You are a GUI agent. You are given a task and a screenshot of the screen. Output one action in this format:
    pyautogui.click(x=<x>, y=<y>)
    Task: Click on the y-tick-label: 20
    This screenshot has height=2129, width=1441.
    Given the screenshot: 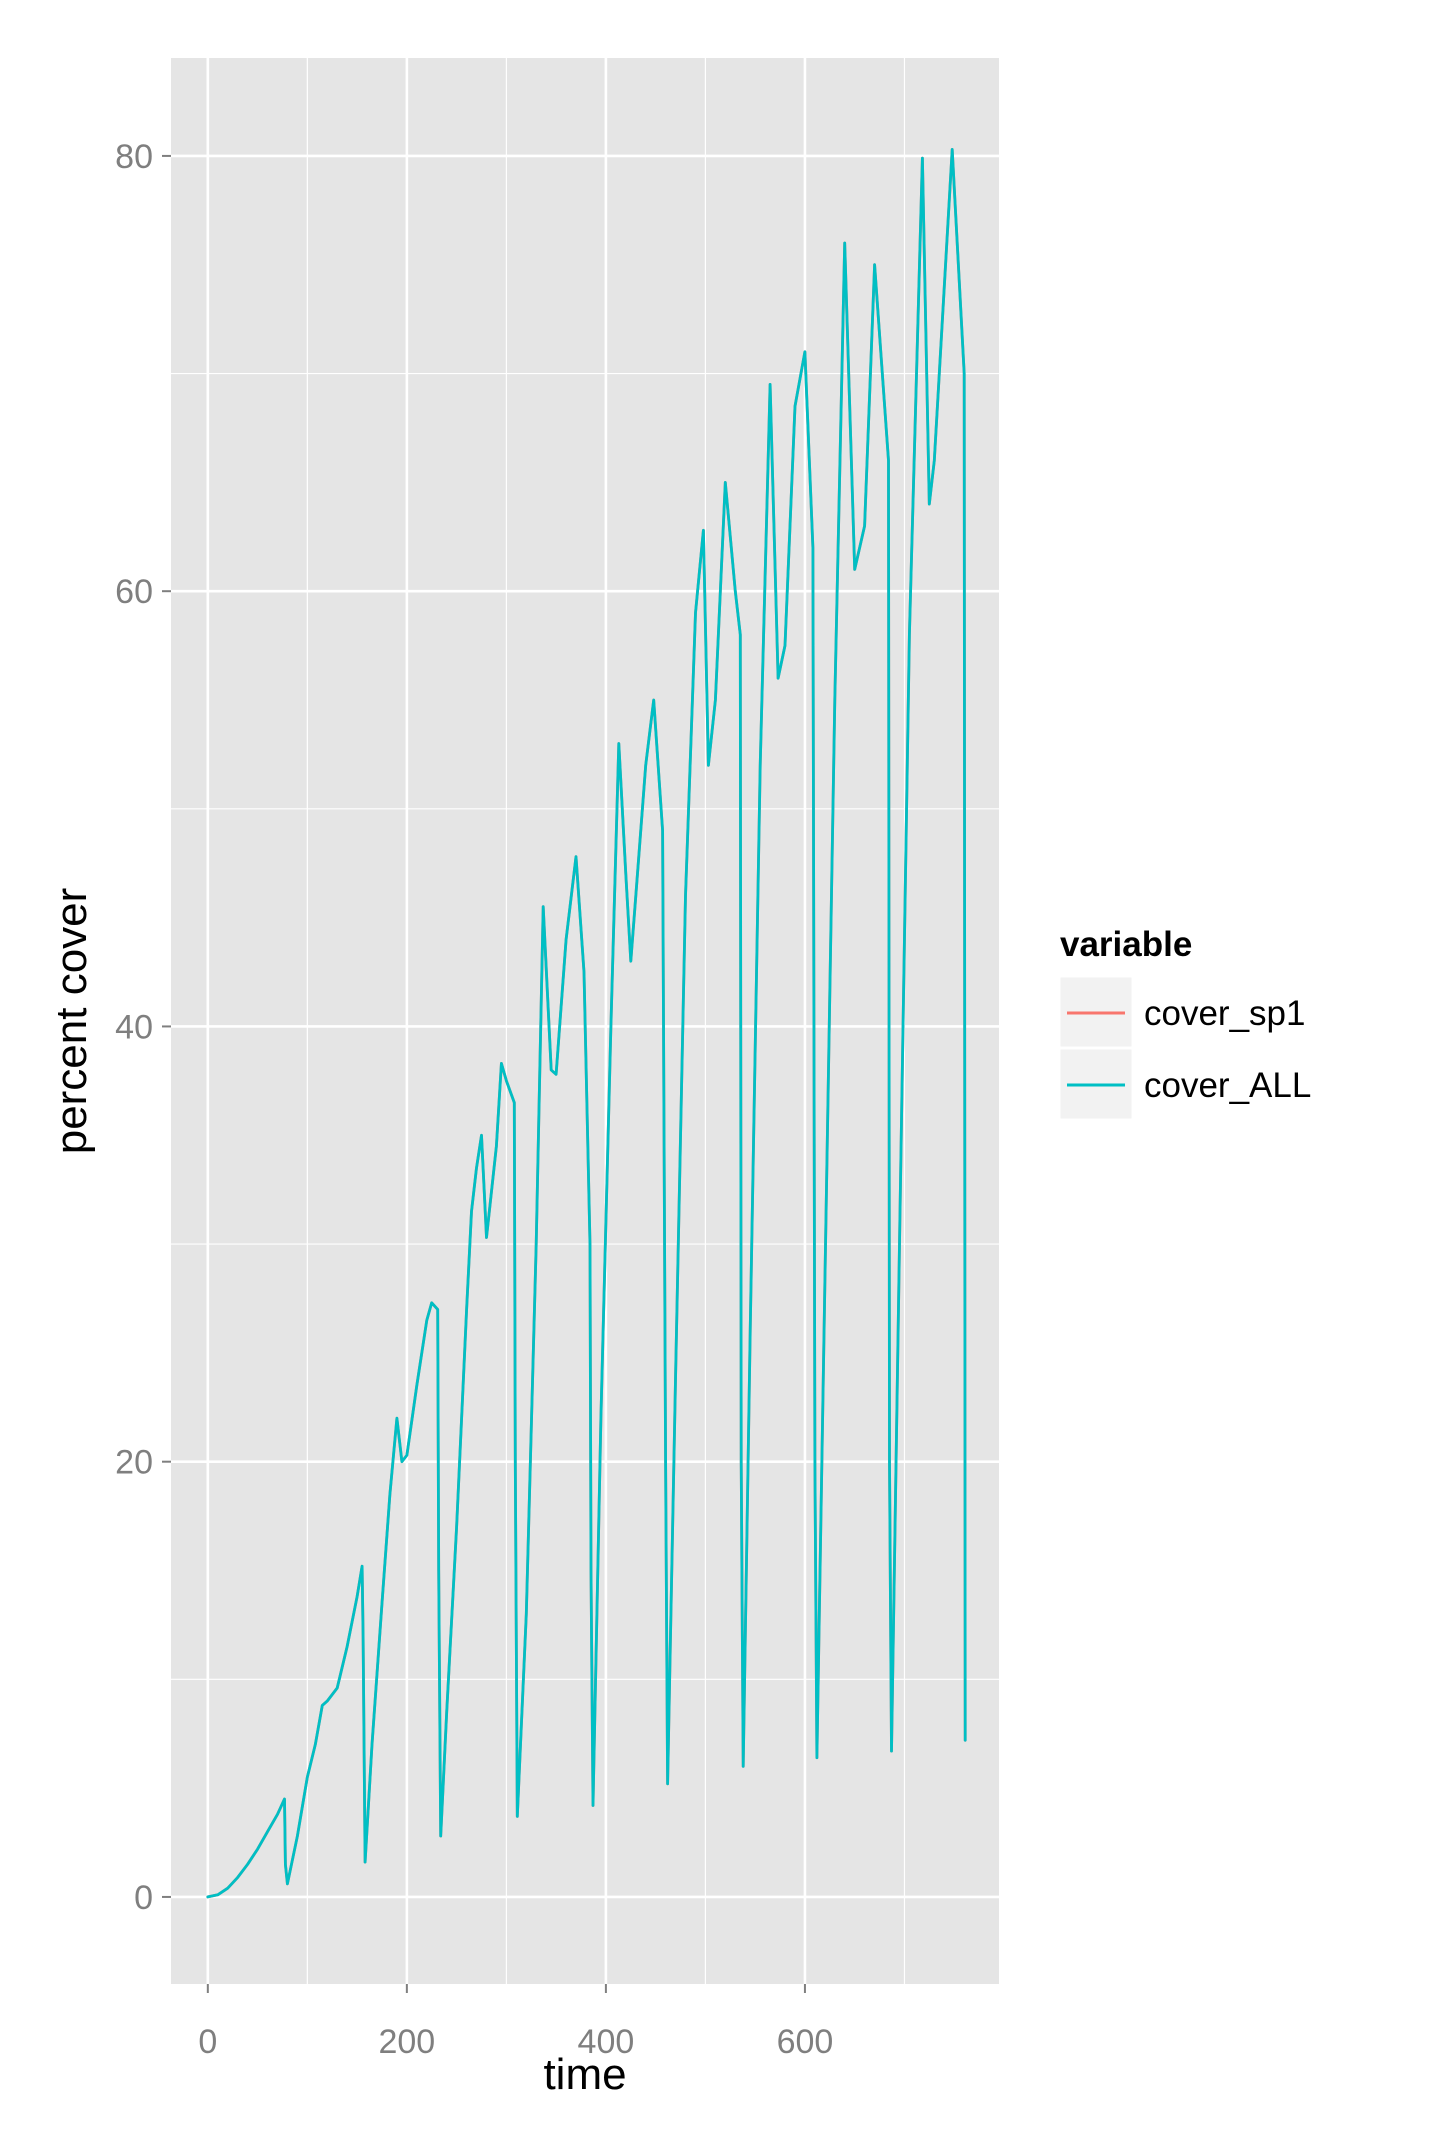 What is the action you would take?
    pyautogui.click(x=134, y=1463)
    